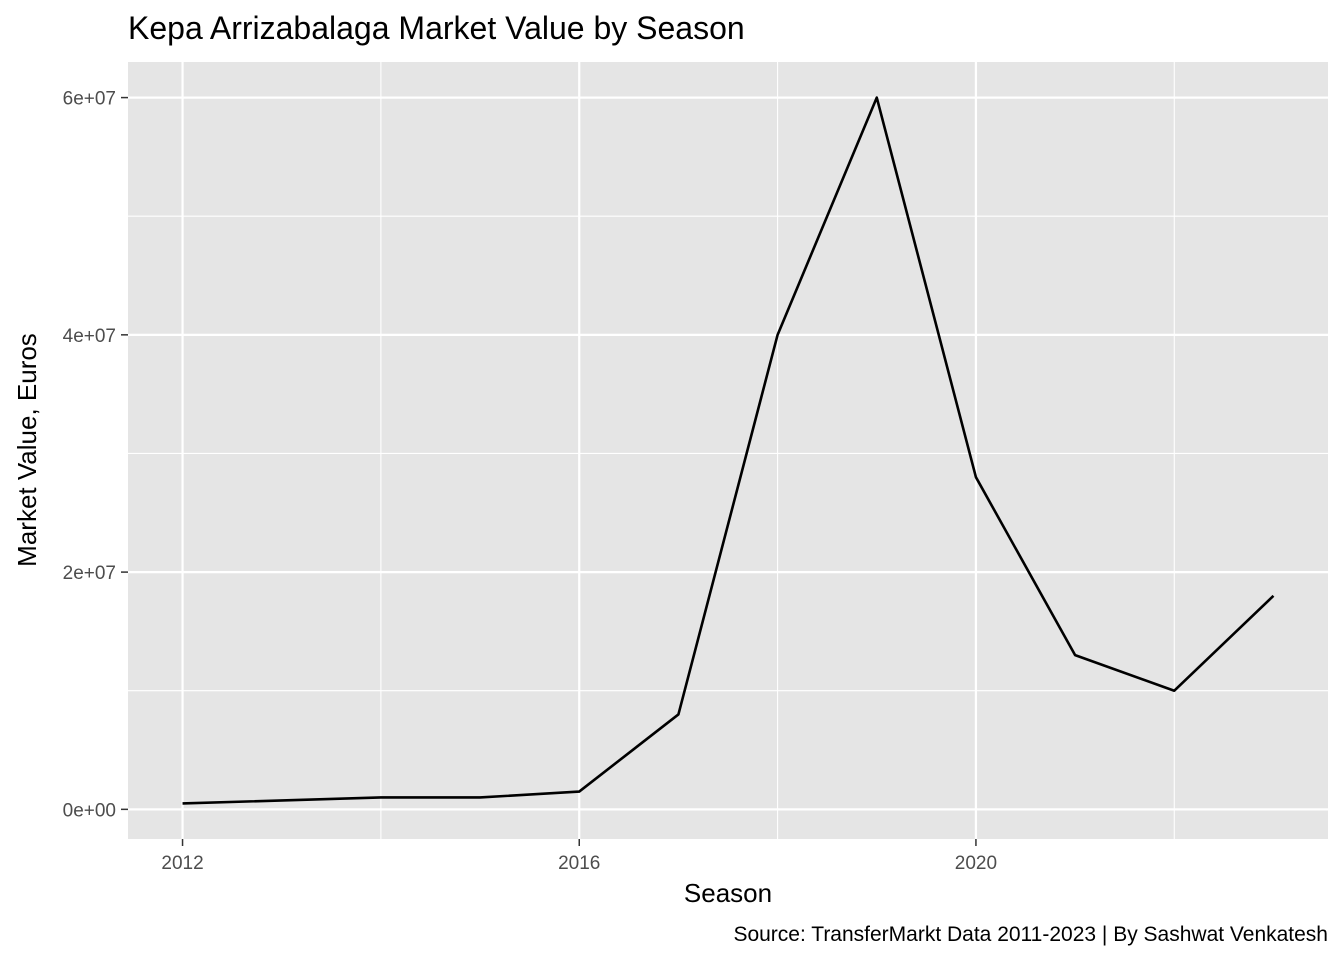  What do you see at coordinates (89, 99) in the screenshot?
I see `y-tick-label: 6e+07` at bounding box center [89, 99].